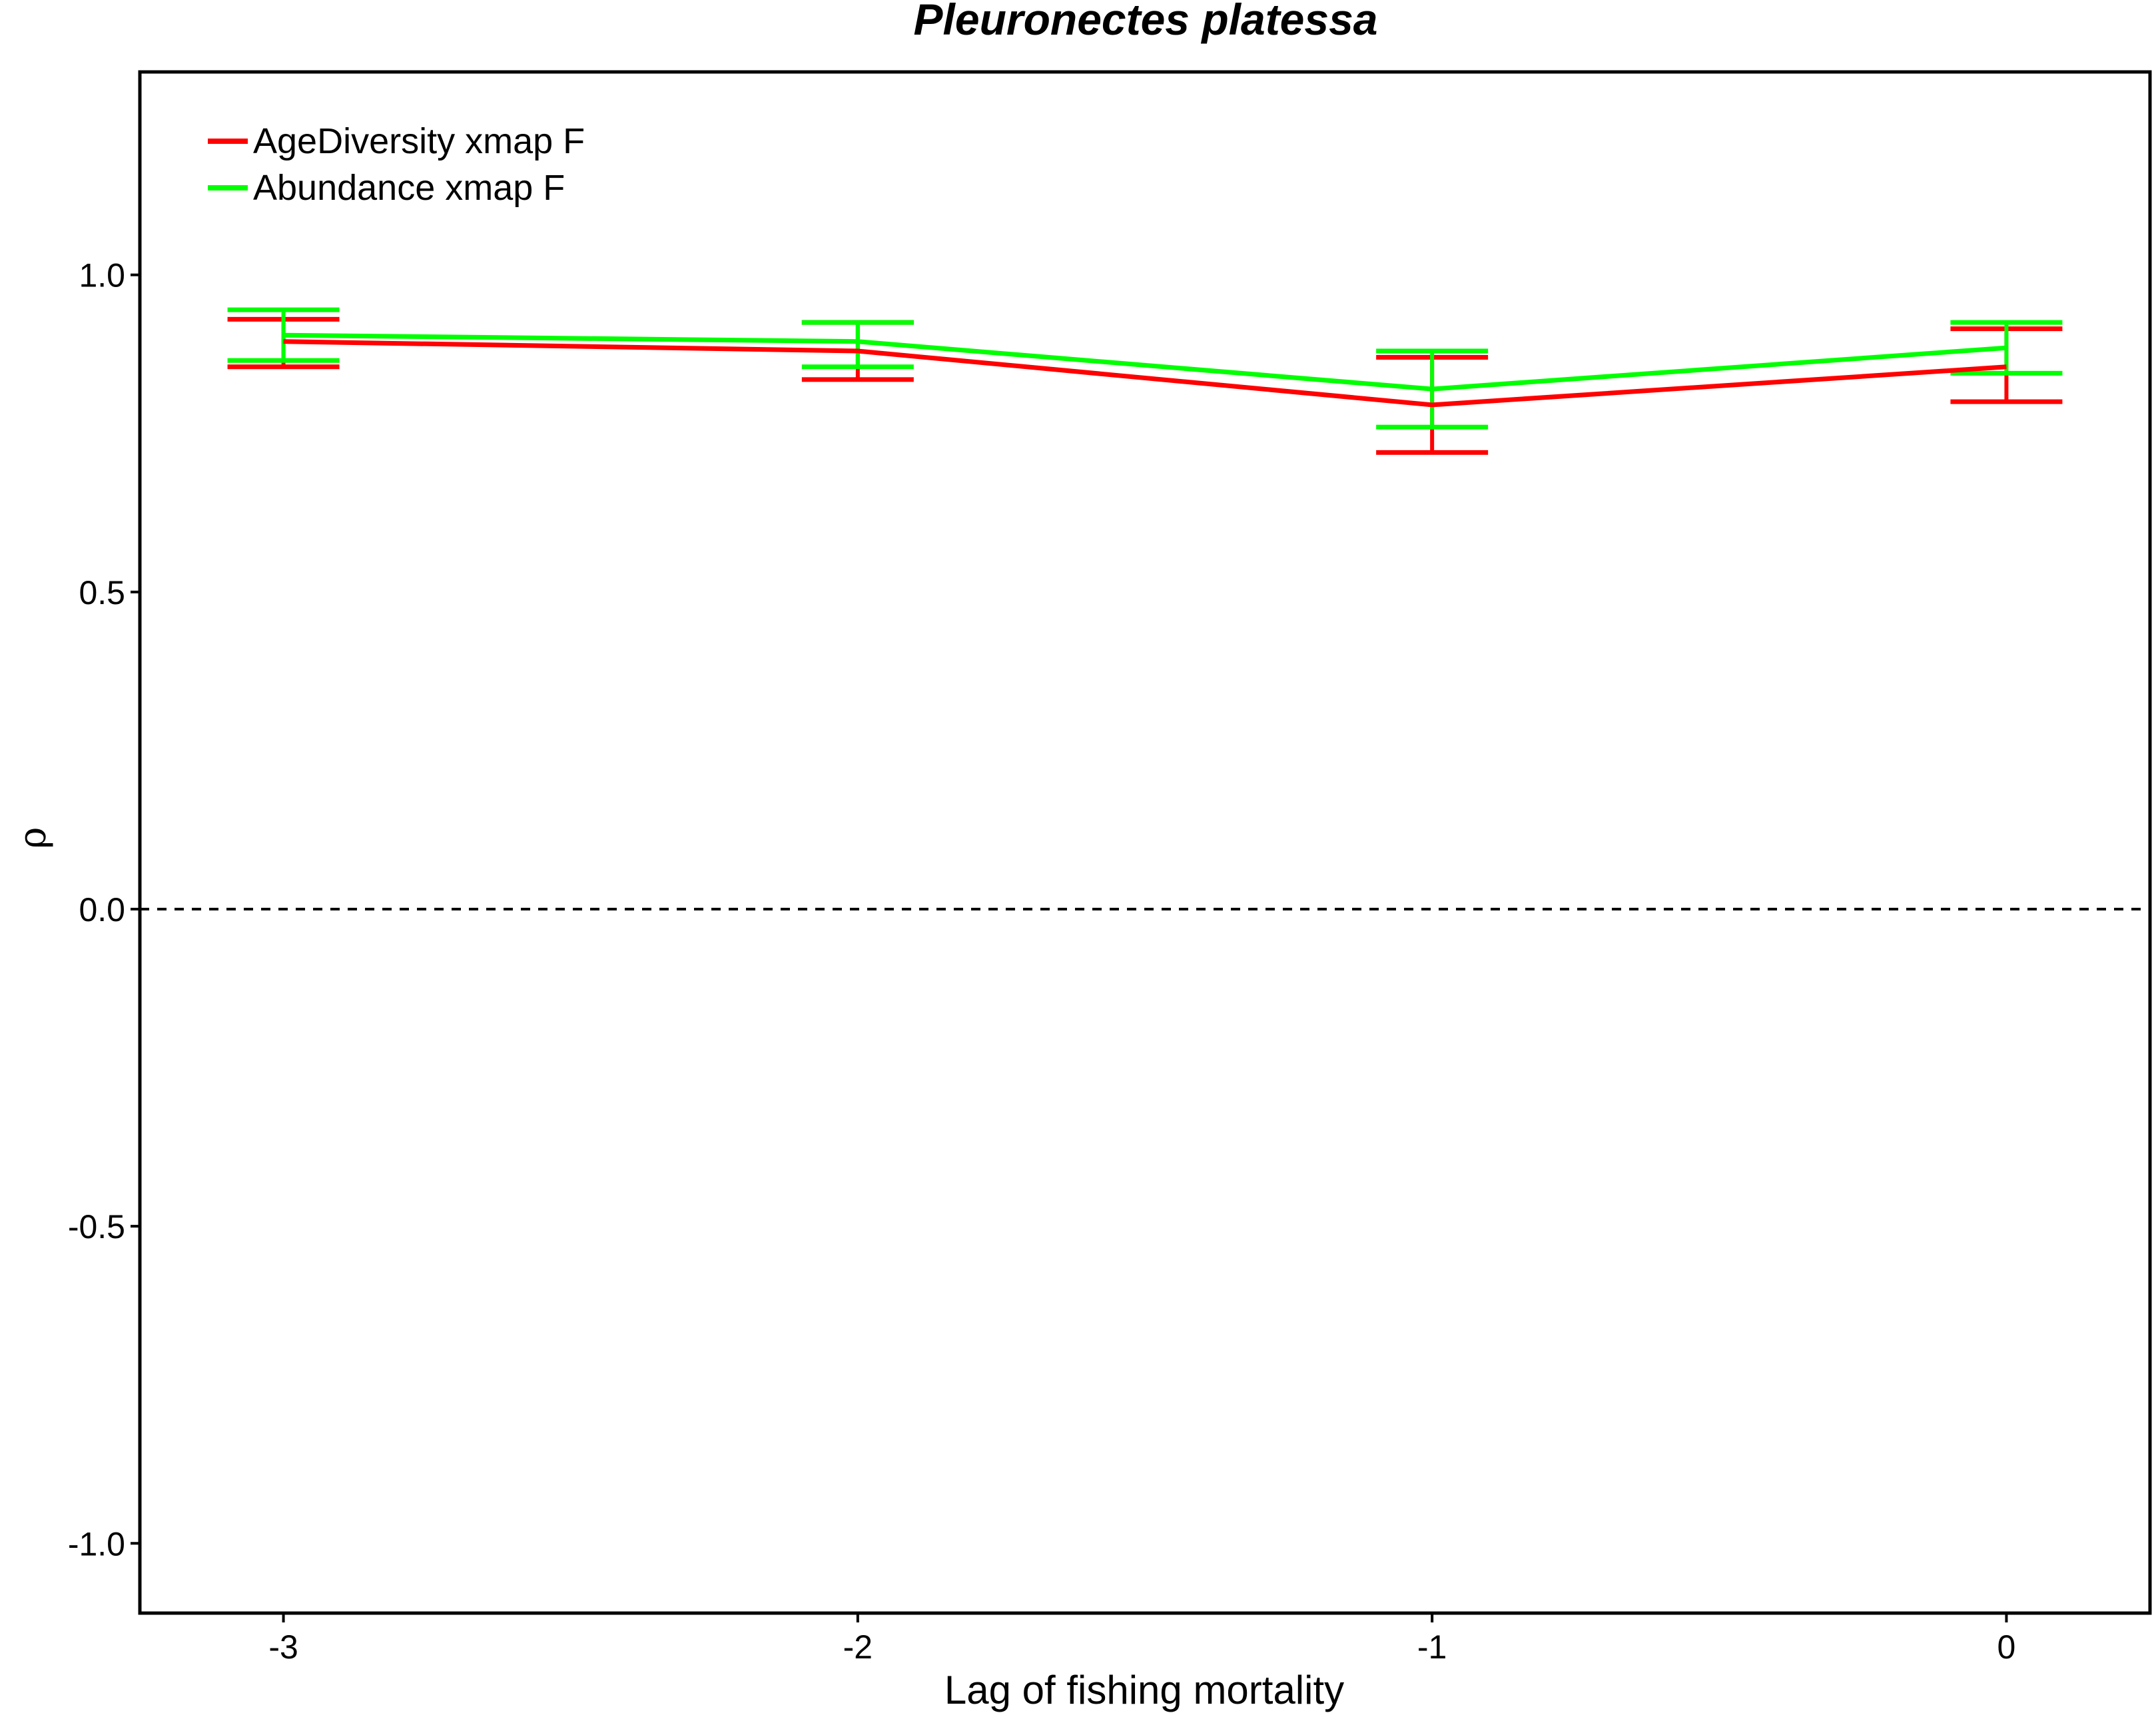 This screenshot has width=2156, height=1719. I want to click on y-tick-label: 0.0, so click(102, 909).